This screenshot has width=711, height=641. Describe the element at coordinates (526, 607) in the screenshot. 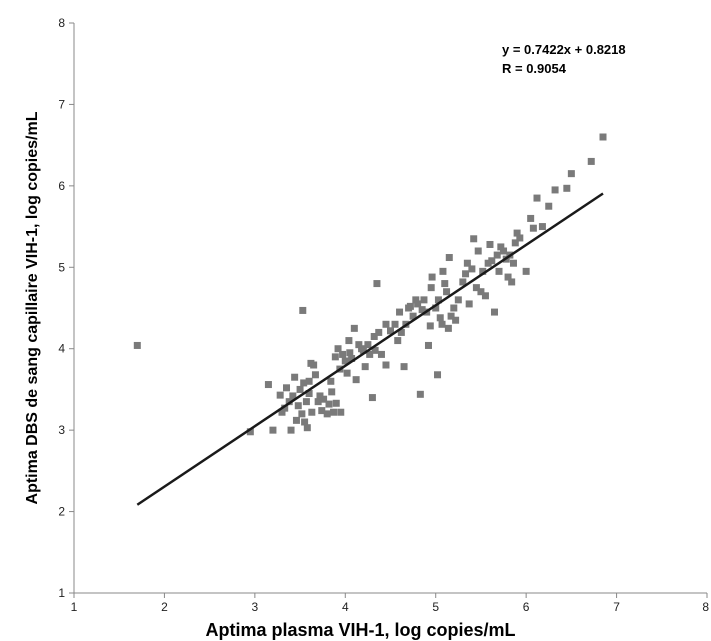

I see `x-tick-label: 6` at that location.